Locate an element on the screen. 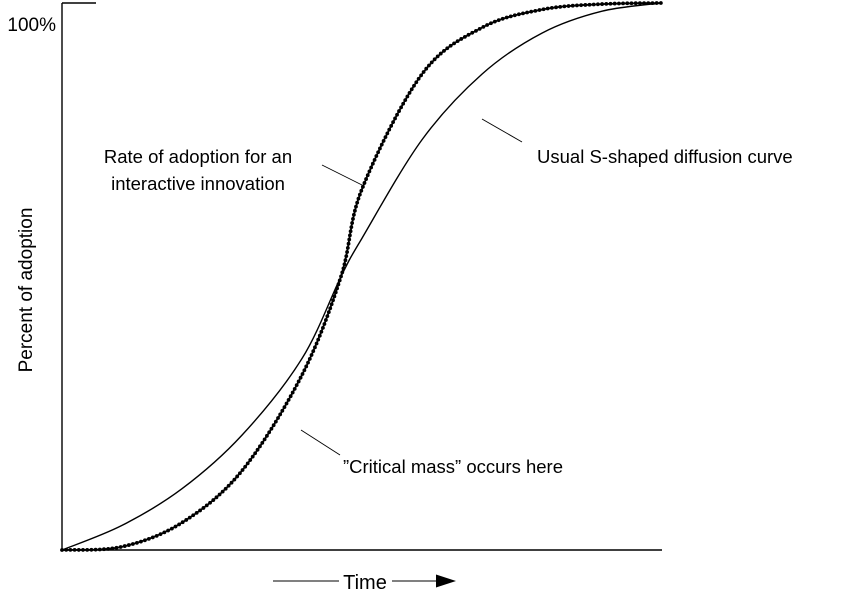 The image size is (850, 598). annotation-interactive-curve-leader is located at coordinates (343, 175).